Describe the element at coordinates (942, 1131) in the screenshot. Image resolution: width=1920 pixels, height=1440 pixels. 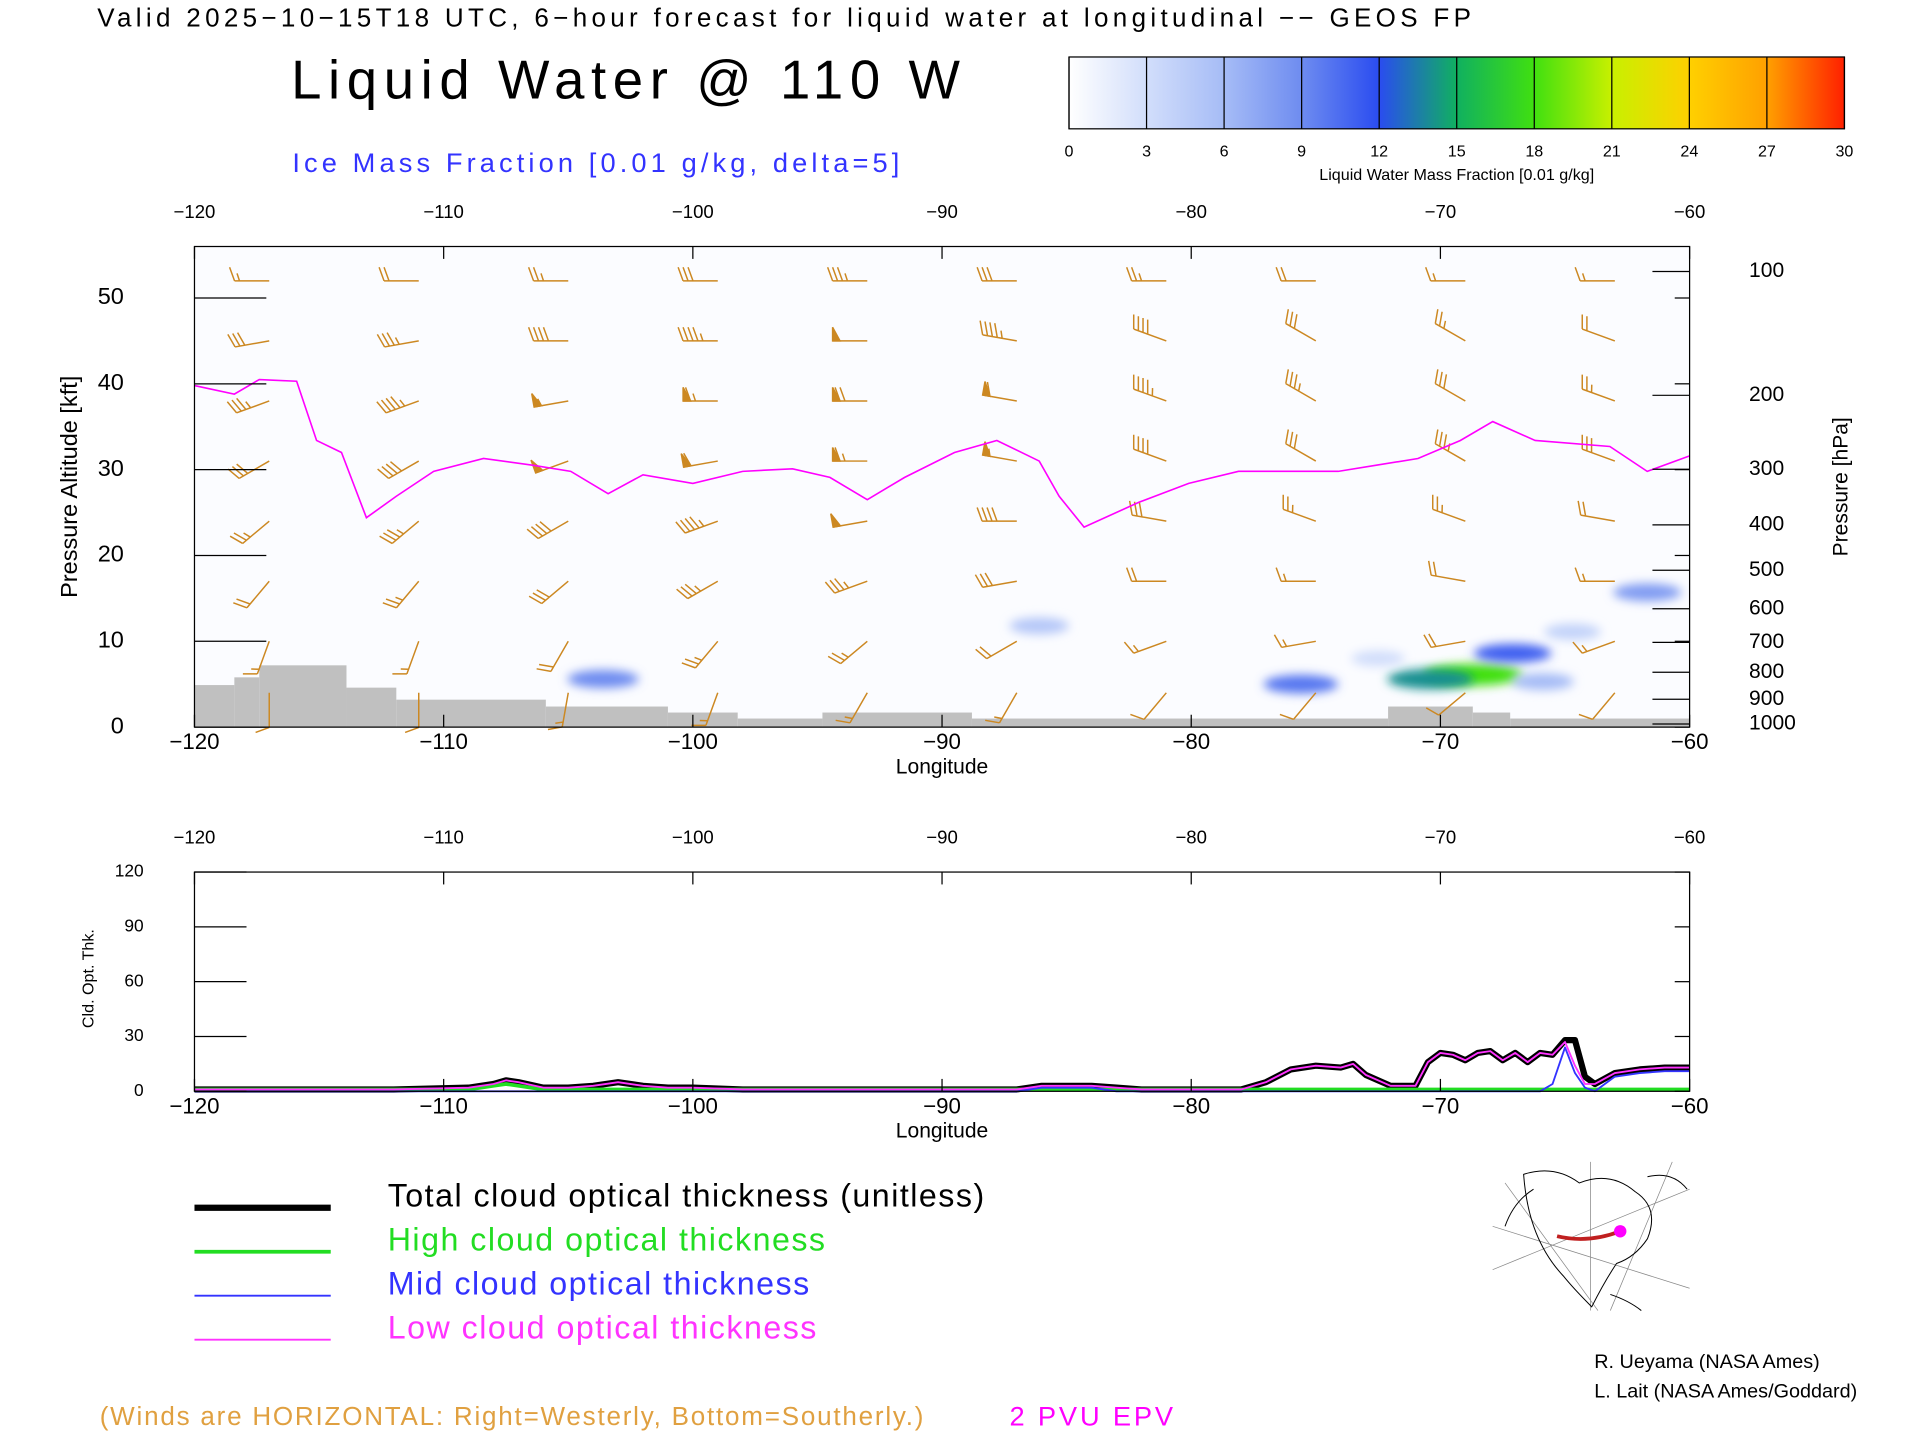
I see `x-axis-label: Longitude` at that location.